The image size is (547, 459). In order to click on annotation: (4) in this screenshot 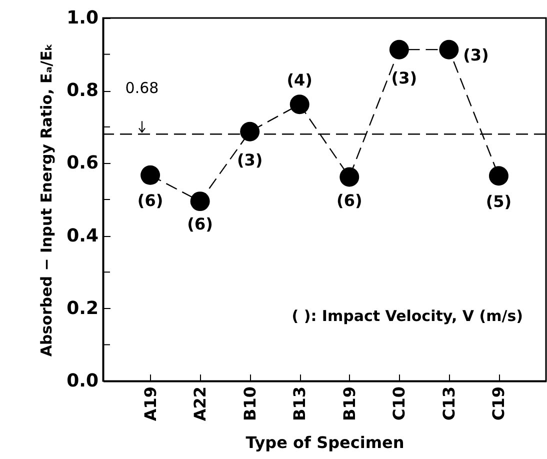, I will do `click(299, 80)`.